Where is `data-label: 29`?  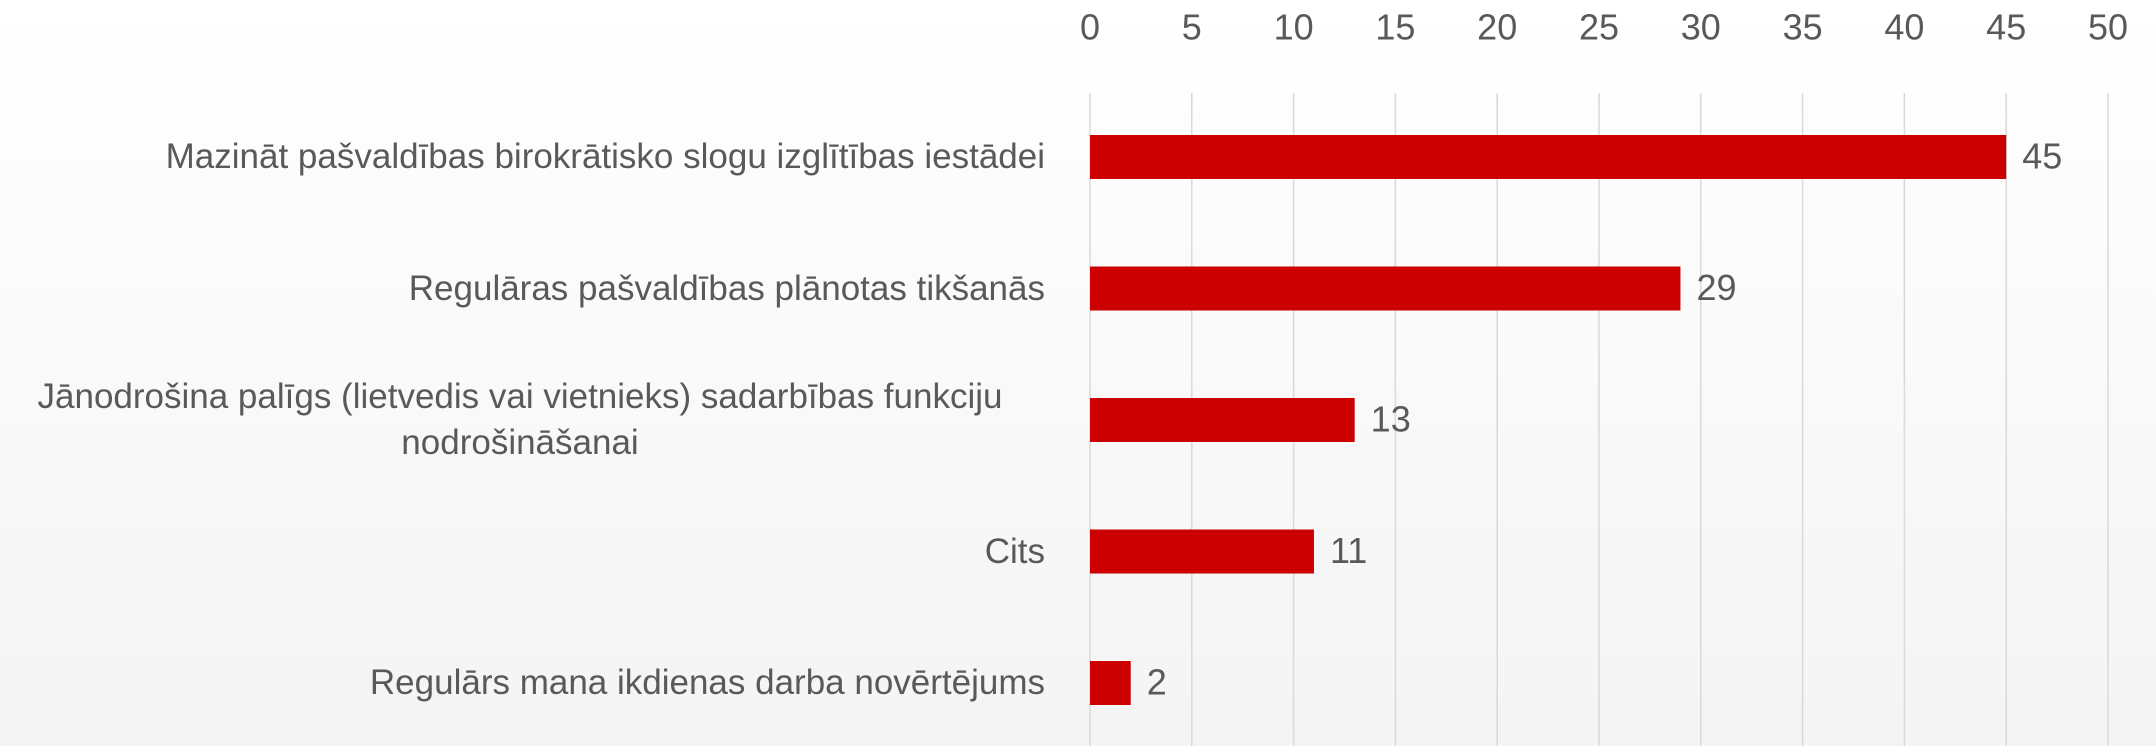
data-label: 29 is located at coordinates (1716, 287).